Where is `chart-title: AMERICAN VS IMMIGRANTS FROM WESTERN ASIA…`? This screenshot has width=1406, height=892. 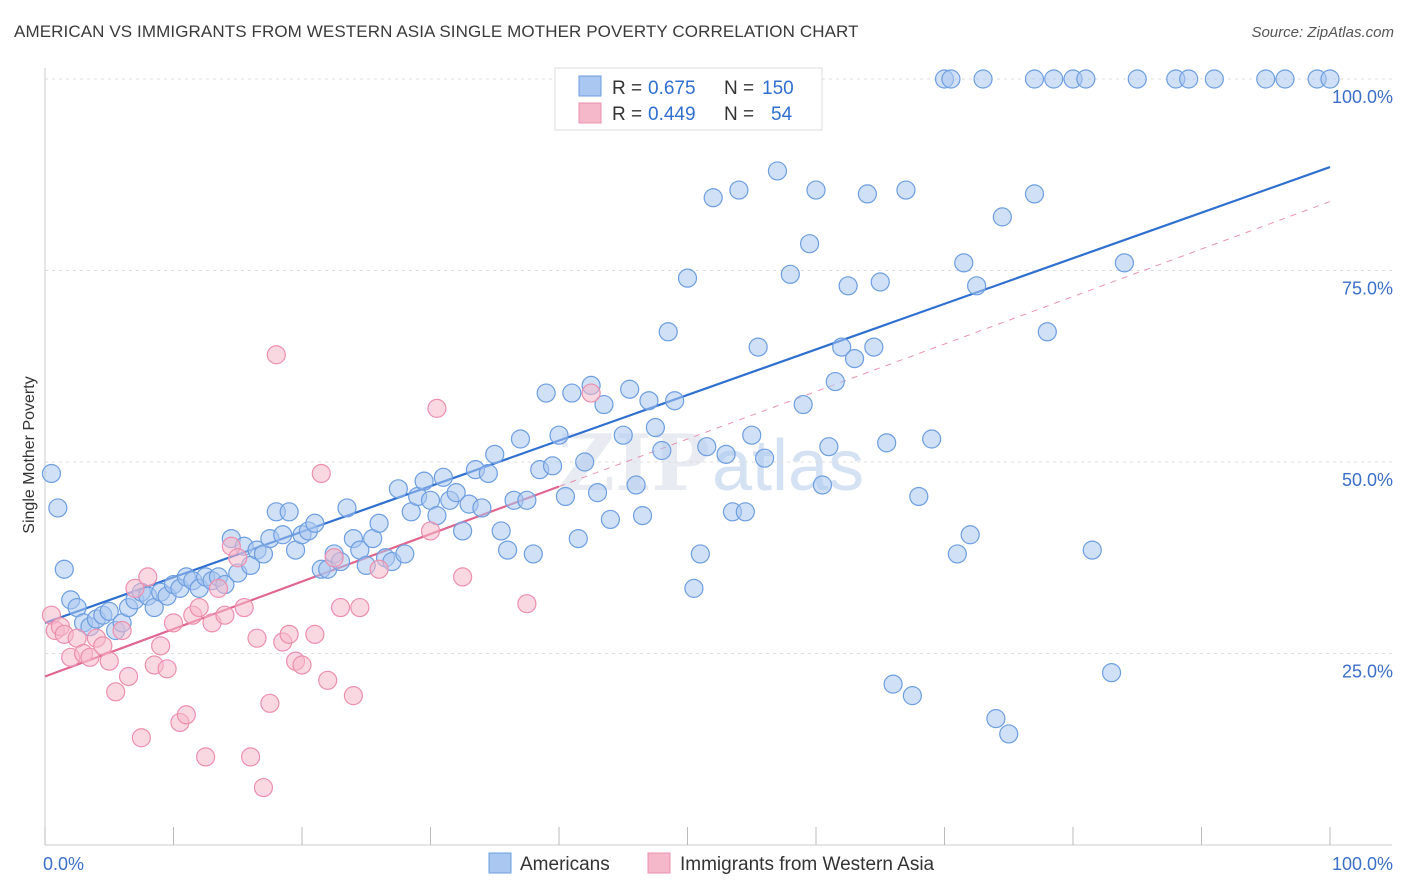
chart-title: AMERICAN VS IMMIGRANTS FROM WESTERN ASIA… is located at coordinates (436, 31).